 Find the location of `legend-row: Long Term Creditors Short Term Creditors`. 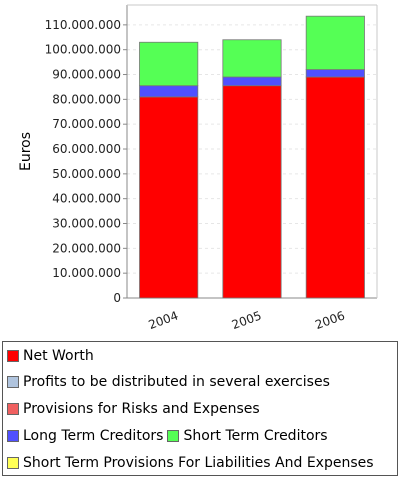

legend-row: Long Term Creditors Short Term Creditors is located at coordinates (167, 436).